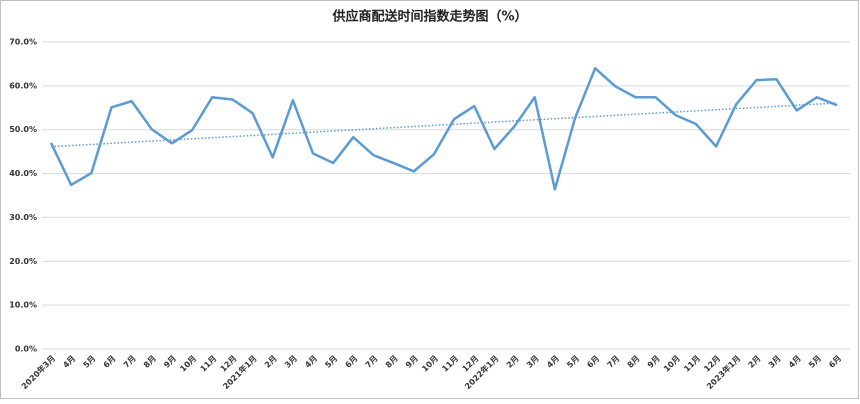  I want to click on y-tick-label: 70.0%, so click(23, 42).